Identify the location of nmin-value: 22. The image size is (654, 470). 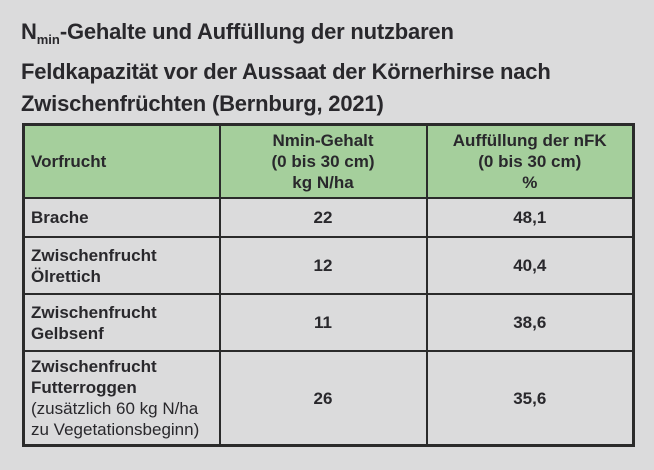
(323, 217).